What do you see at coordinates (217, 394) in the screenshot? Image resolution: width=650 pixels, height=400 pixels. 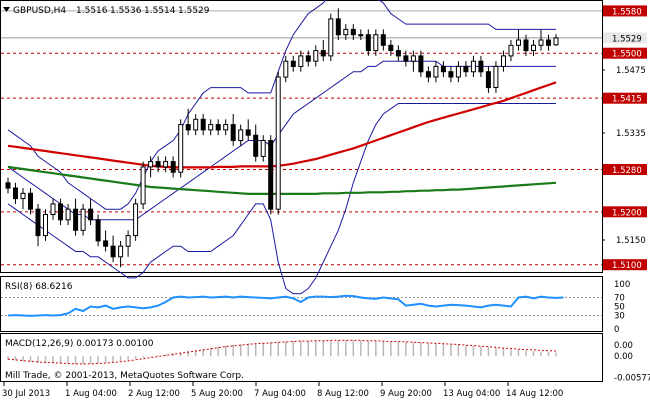 I see `time-tick-label: 5 Aug 20:00` at bounding box center [217, 394].